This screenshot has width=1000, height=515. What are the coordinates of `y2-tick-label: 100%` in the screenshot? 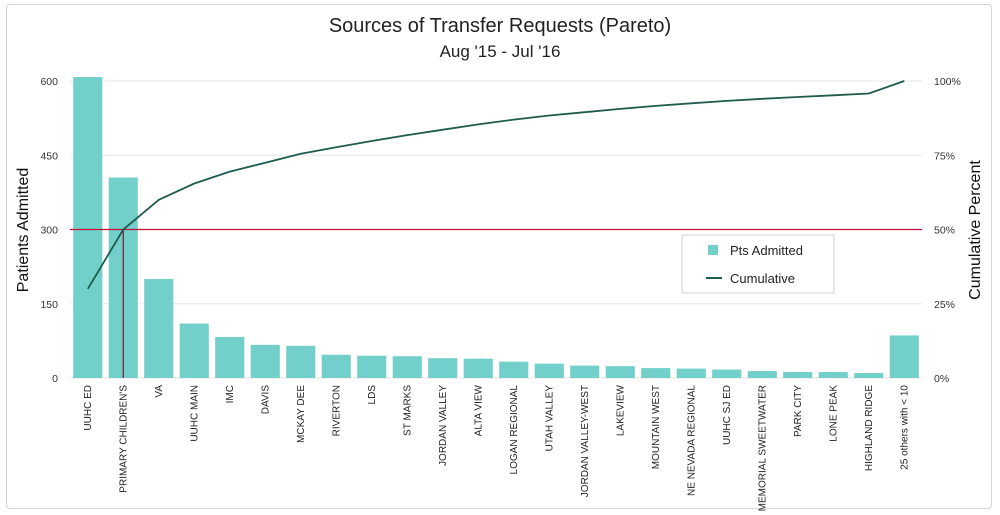 It's located at (947, 82).